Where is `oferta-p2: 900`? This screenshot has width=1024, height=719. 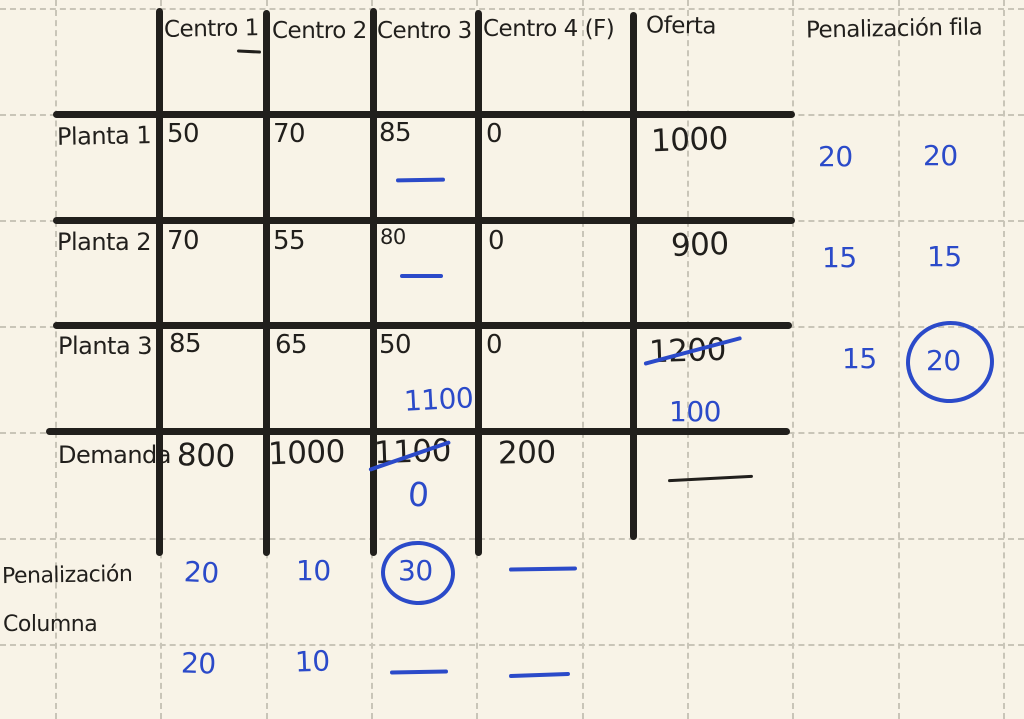 oferta-p2: 900 is located at coordinates (700, 245).